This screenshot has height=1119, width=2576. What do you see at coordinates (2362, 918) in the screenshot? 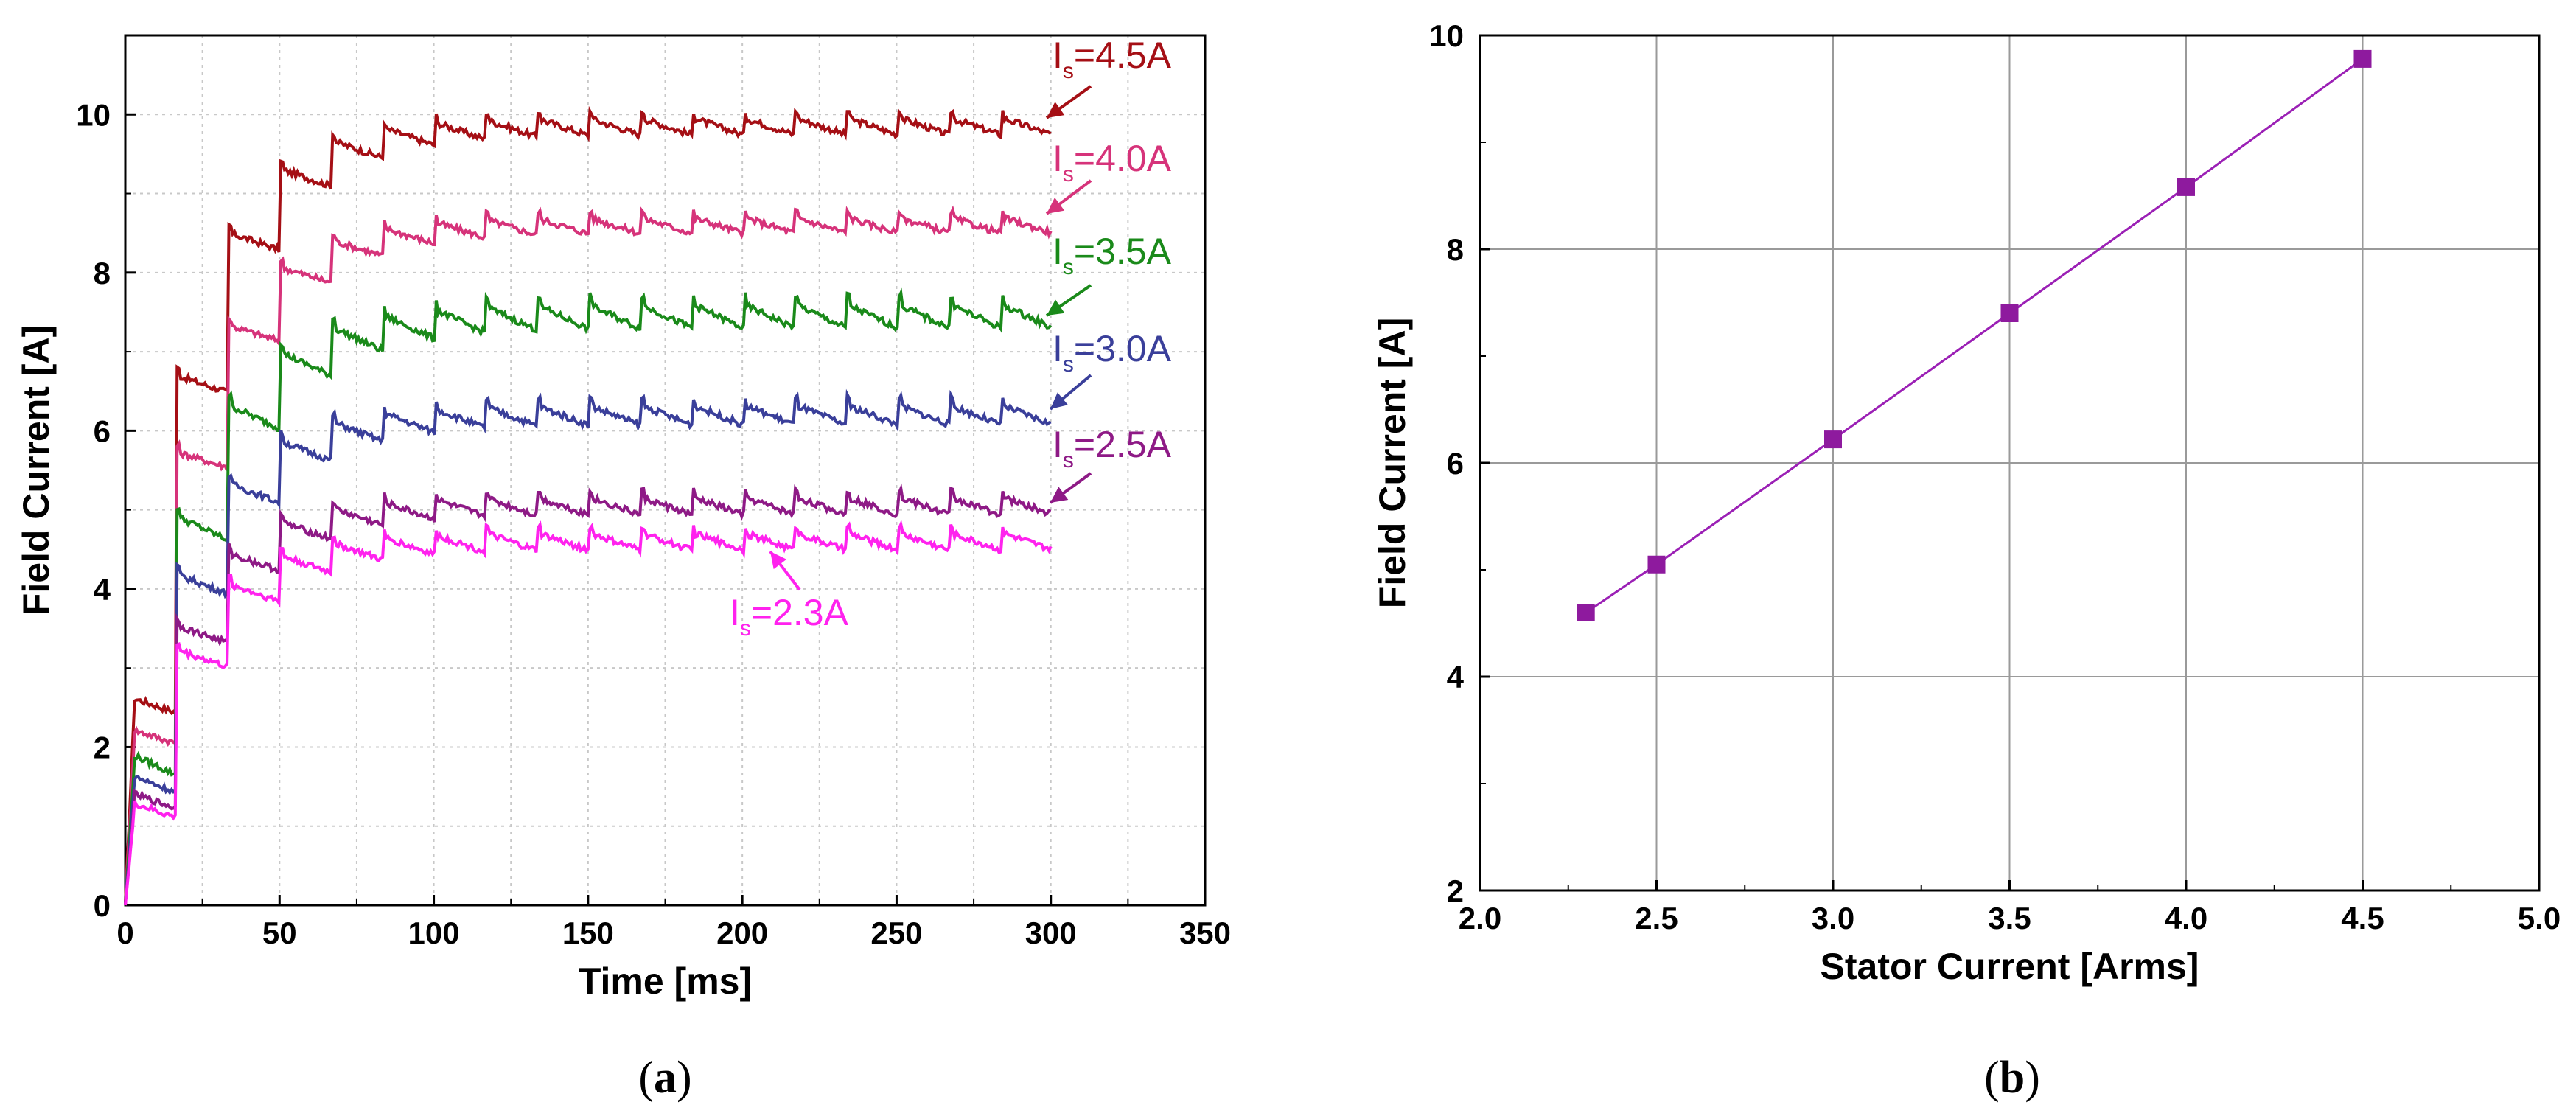
I see `x-tick-label: 4.5` at bounding box center [2362, 918].